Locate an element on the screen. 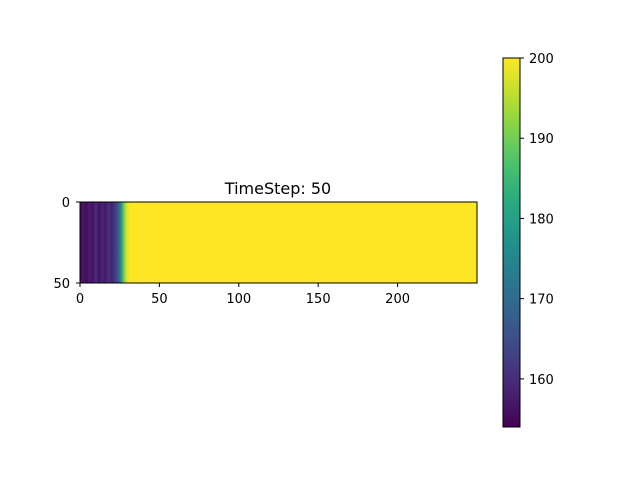  heatmap-frame is located at coordinates (278, 242).